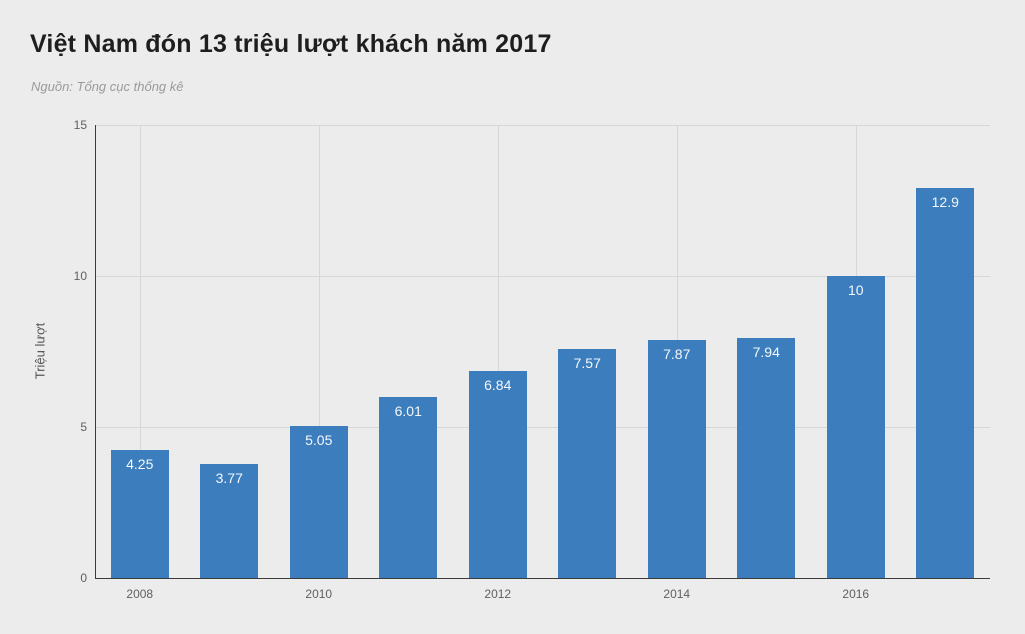 The height and width of the screenshot is (634, 1025). Describe the element at coordinates (945, 383) in the screenshot. I see `bar-2017: 12.9` at that location.